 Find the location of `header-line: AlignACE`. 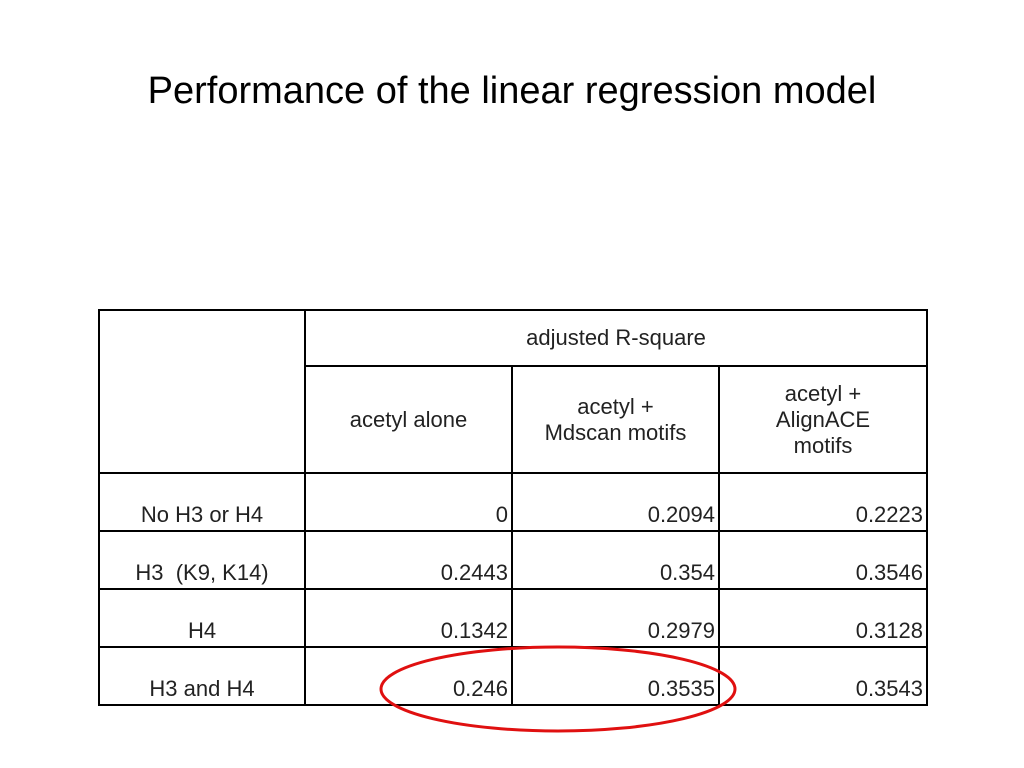

header-line: AlignACE is located at coordinates (823, 419).